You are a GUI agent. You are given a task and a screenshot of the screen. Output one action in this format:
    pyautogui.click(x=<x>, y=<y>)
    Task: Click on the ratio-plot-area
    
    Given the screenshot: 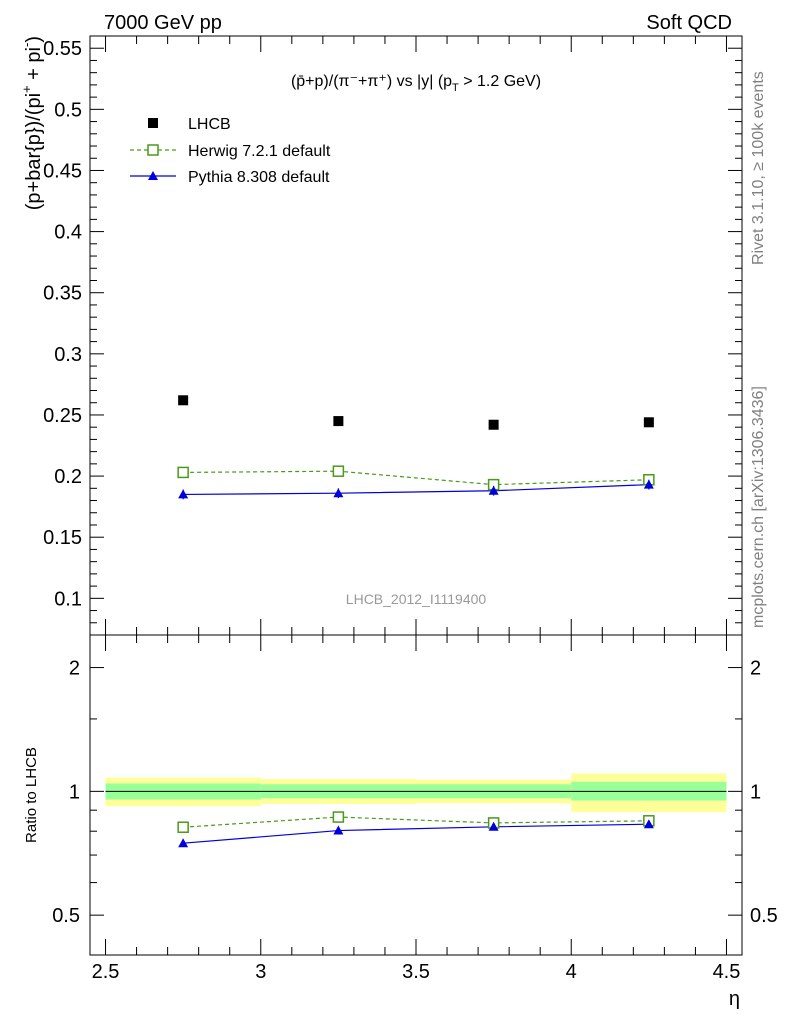 What is the action you would take?
    pyautogui.click(x=416, y=829)
    